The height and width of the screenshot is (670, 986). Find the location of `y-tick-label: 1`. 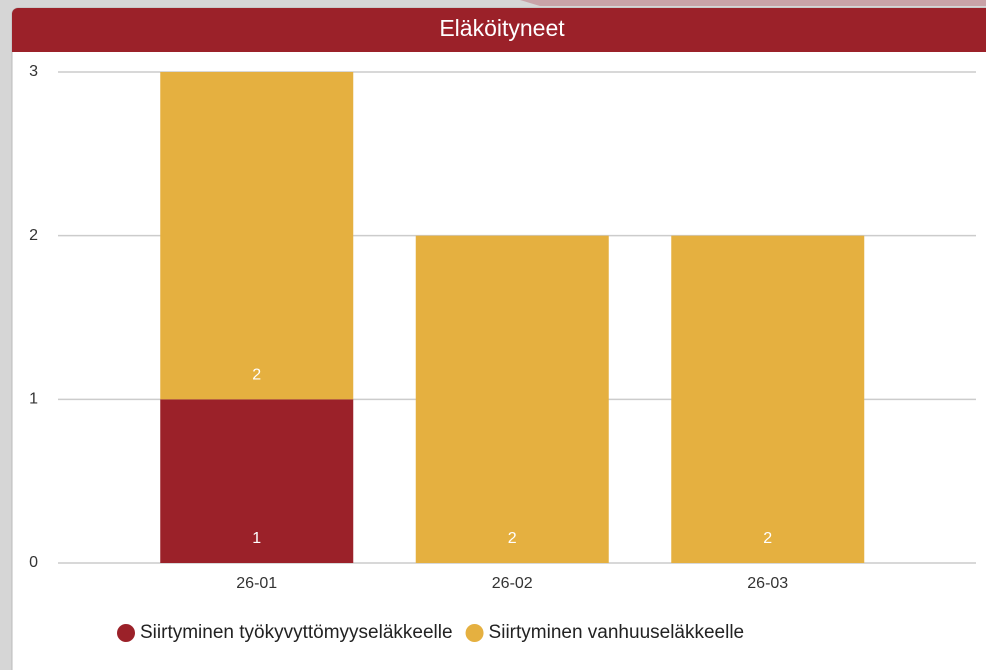

y-tick-label: 1 is located at coordinates (33, 399).